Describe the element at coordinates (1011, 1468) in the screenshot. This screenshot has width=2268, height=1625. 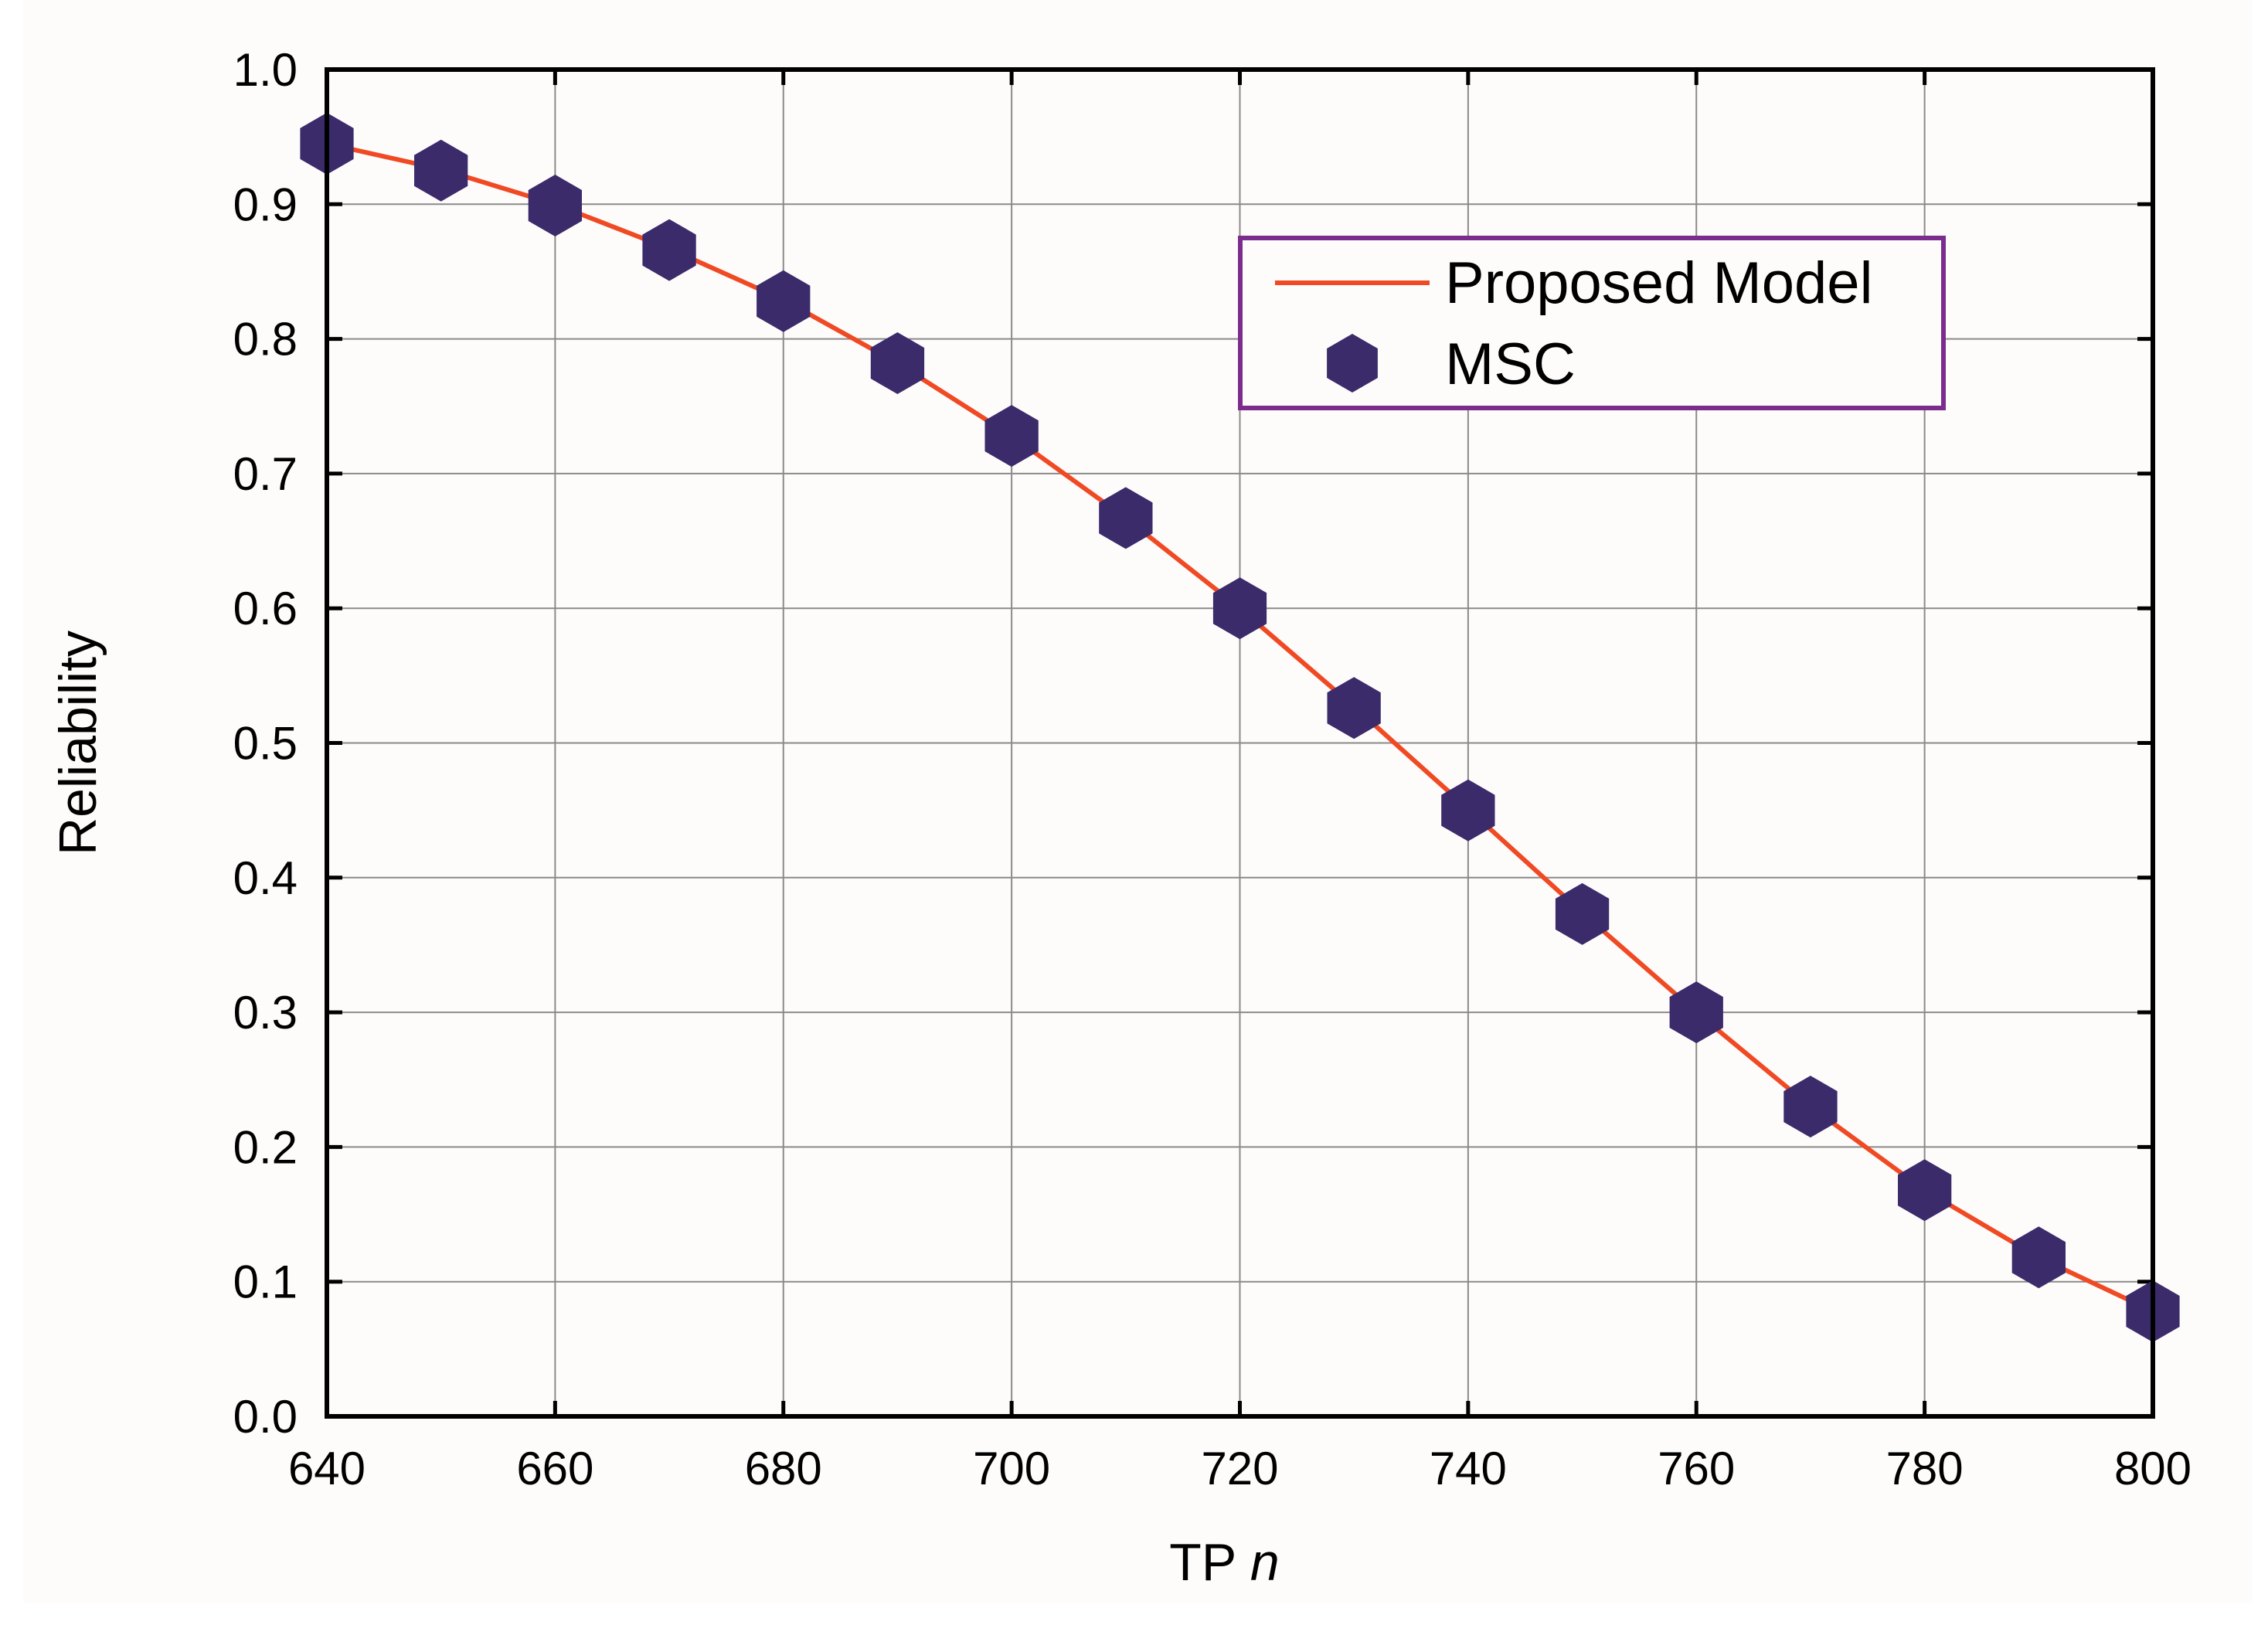
I see `x-tick-label: 700` at that location.